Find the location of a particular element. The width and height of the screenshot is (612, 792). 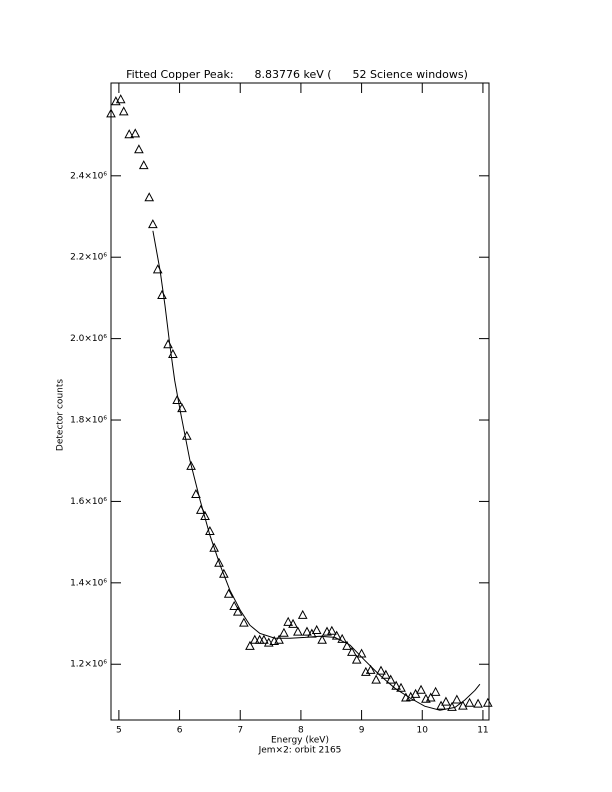

x-tick-label: 9 is located at coordinates (362, 731).